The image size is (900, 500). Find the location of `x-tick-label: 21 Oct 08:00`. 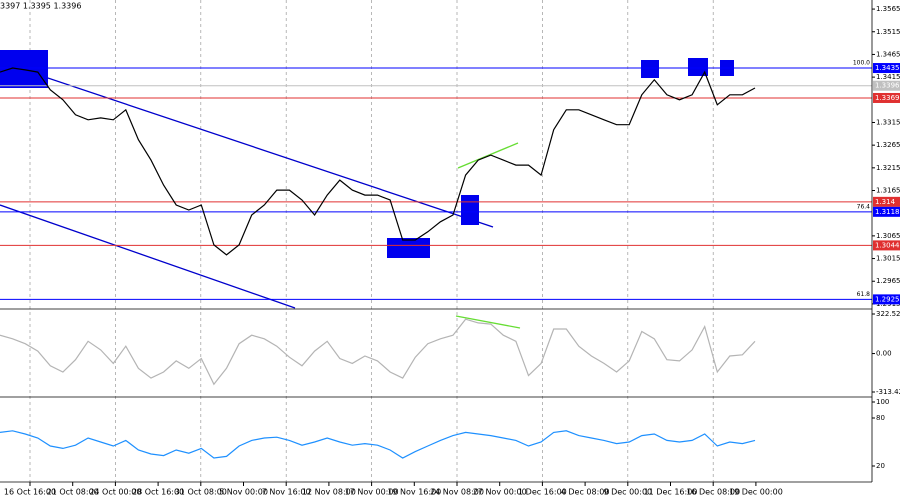

x-tick-label: 21 Oct 08:00 is located at coordinates (73, 492).